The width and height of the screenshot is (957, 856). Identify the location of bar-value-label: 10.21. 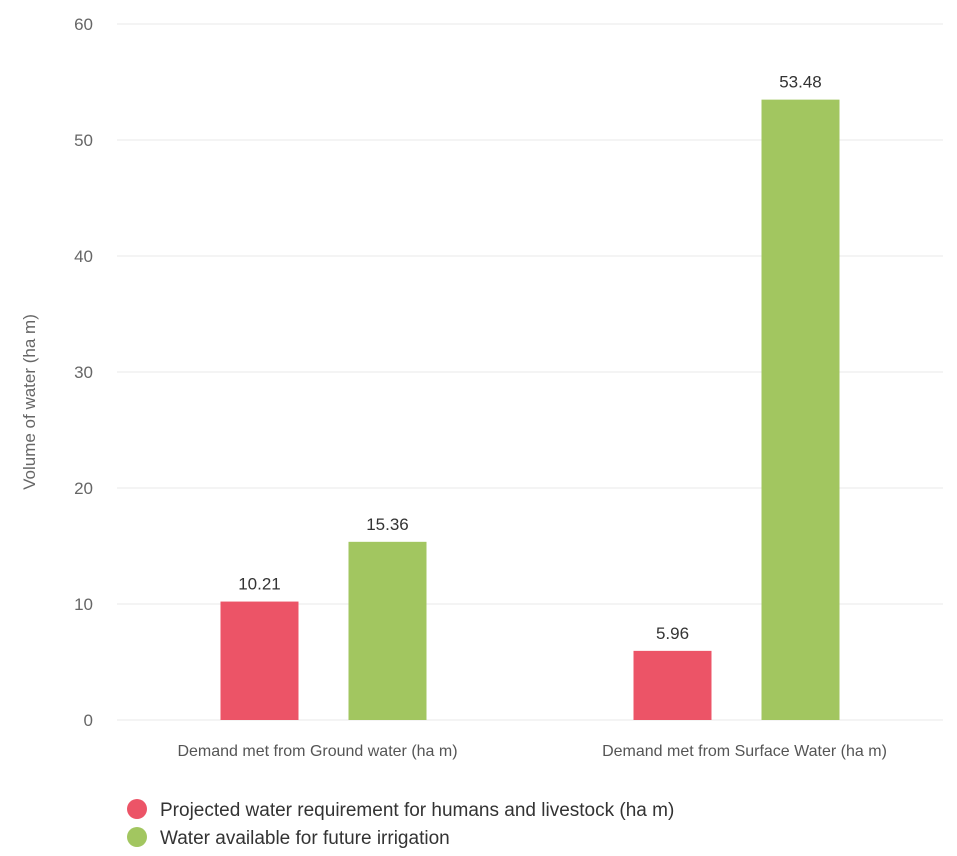
(259, 584).